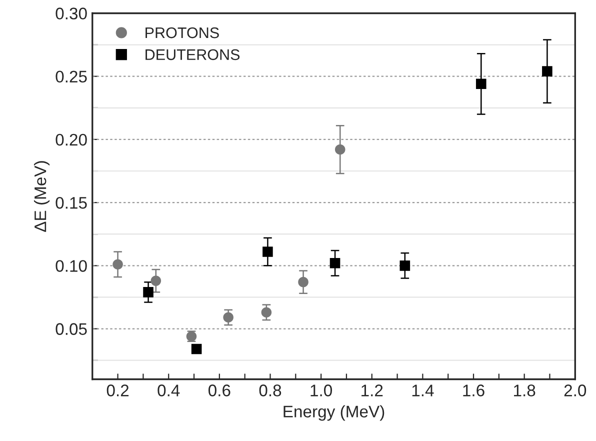  I want to click on x-tick-label: 2.0, so click(575, 390).